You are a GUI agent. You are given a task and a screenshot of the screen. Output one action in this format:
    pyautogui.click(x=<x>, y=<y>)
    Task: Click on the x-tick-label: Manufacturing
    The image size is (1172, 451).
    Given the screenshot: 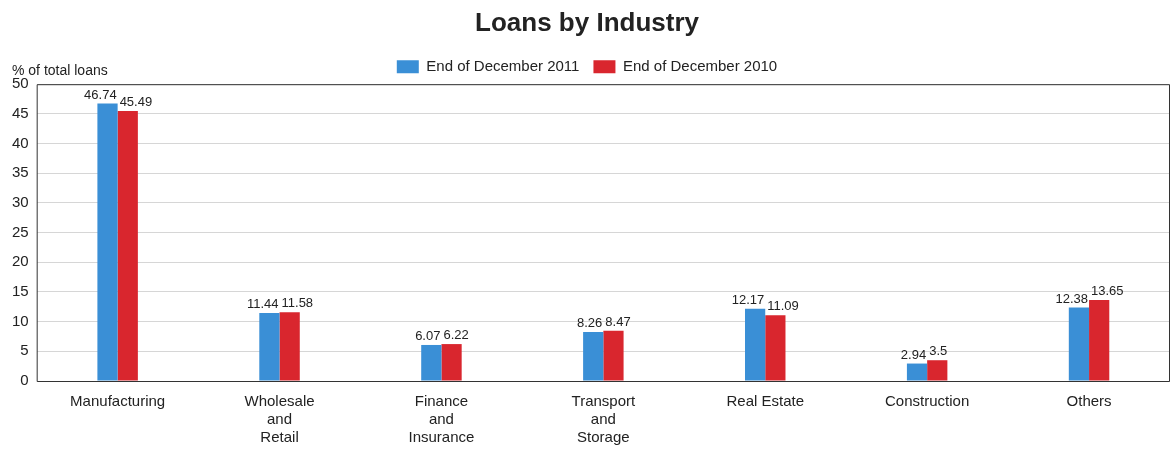 What is the action you would take?
    pyautogui.click(x=118, y=401)
    